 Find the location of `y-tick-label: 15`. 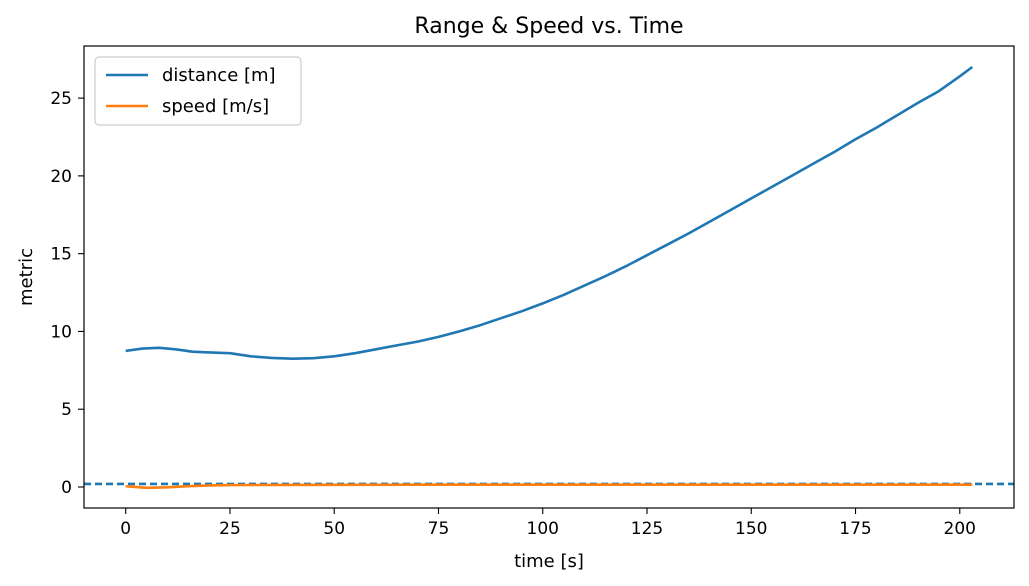

y-tick-label: 15 is located at coordinates (61, 255).